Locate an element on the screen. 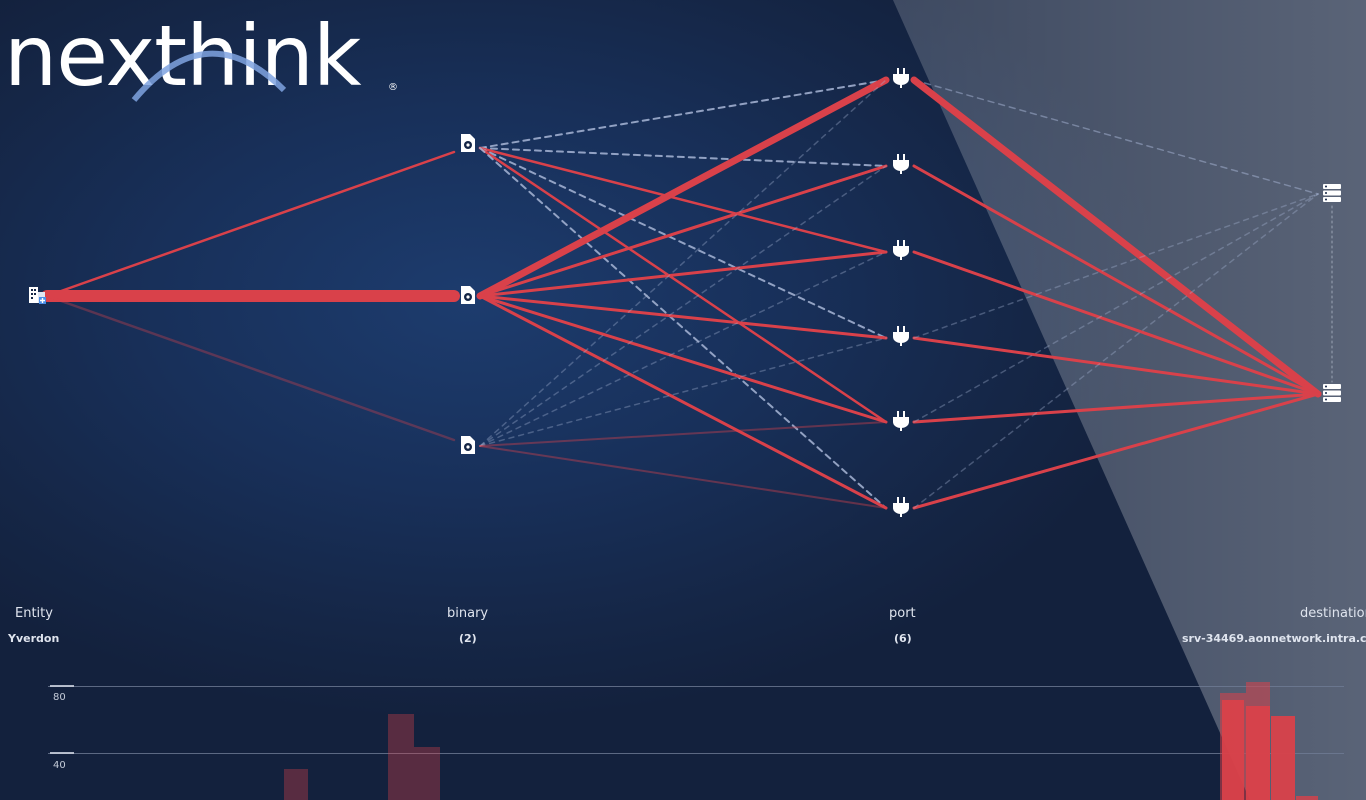 This screenshot has height=800, width=1366. link-binary-port-main is located at coordinates (683, 188).